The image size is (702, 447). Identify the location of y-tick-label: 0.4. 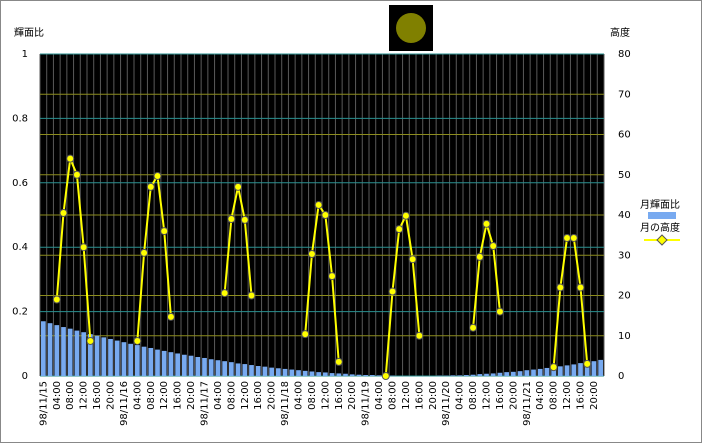
(20, 247).